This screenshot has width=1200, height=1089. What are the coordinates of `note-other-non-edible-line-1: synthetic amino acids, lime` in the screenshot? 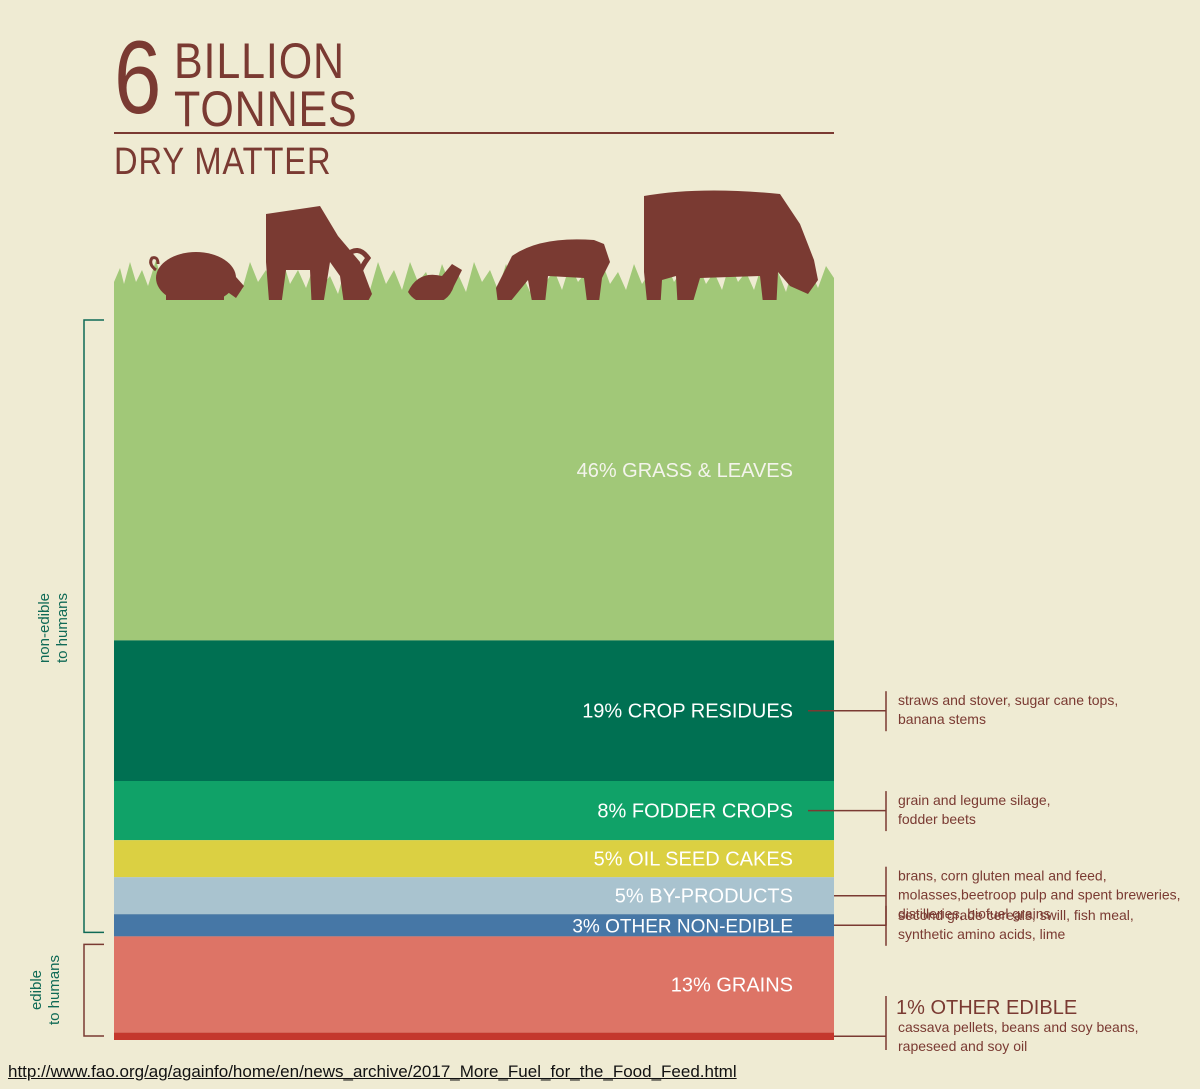 It's located at (982, 934).